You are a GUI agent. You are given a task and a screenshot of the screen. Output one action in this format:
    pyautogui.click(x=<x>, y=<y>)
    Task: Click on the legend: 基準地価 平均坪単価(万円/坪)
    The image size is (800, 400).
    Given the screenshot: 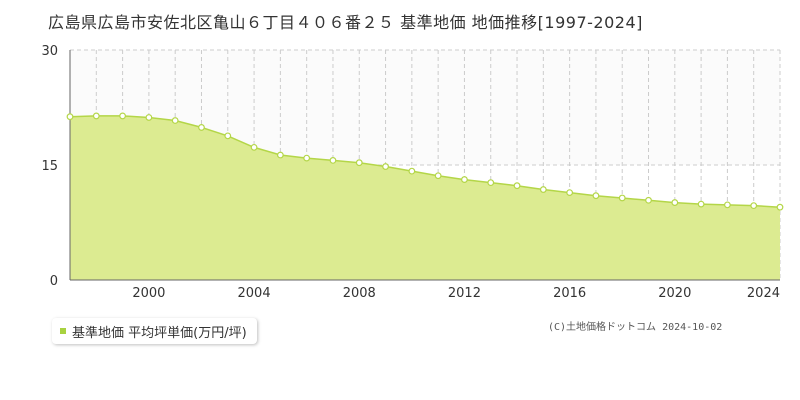 What is the action you would take?
    pyautogui.click(x=154, y=331)
    